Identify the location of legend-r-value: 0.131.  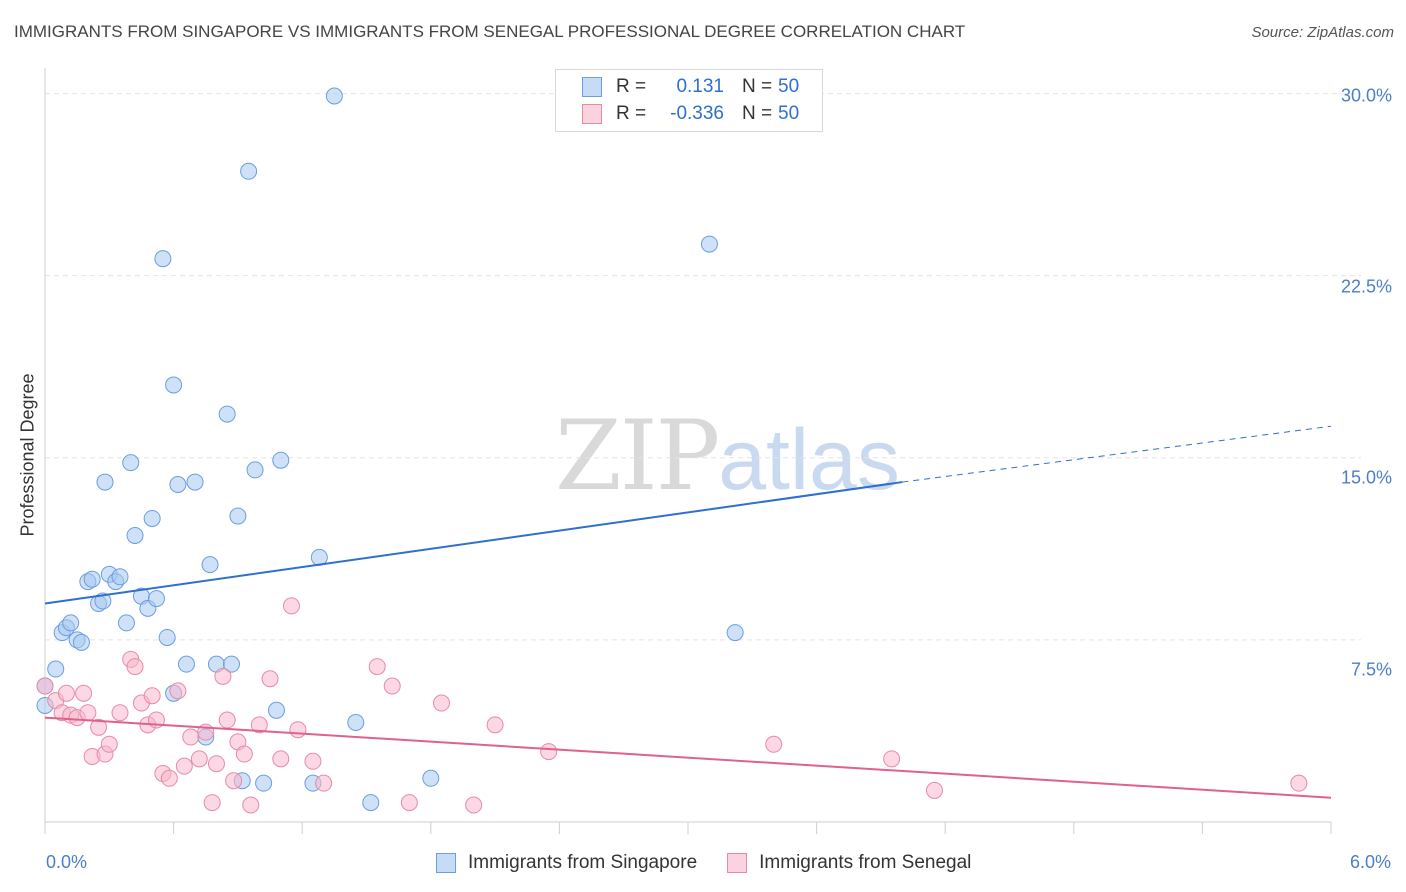
(700, 86).